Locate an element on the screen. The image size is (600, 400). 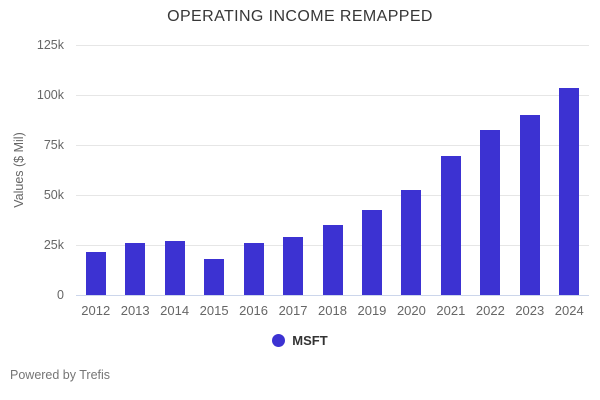
y-axis: 0 25k 50k 75k 100k 125k is located at coordinates (32, 170).